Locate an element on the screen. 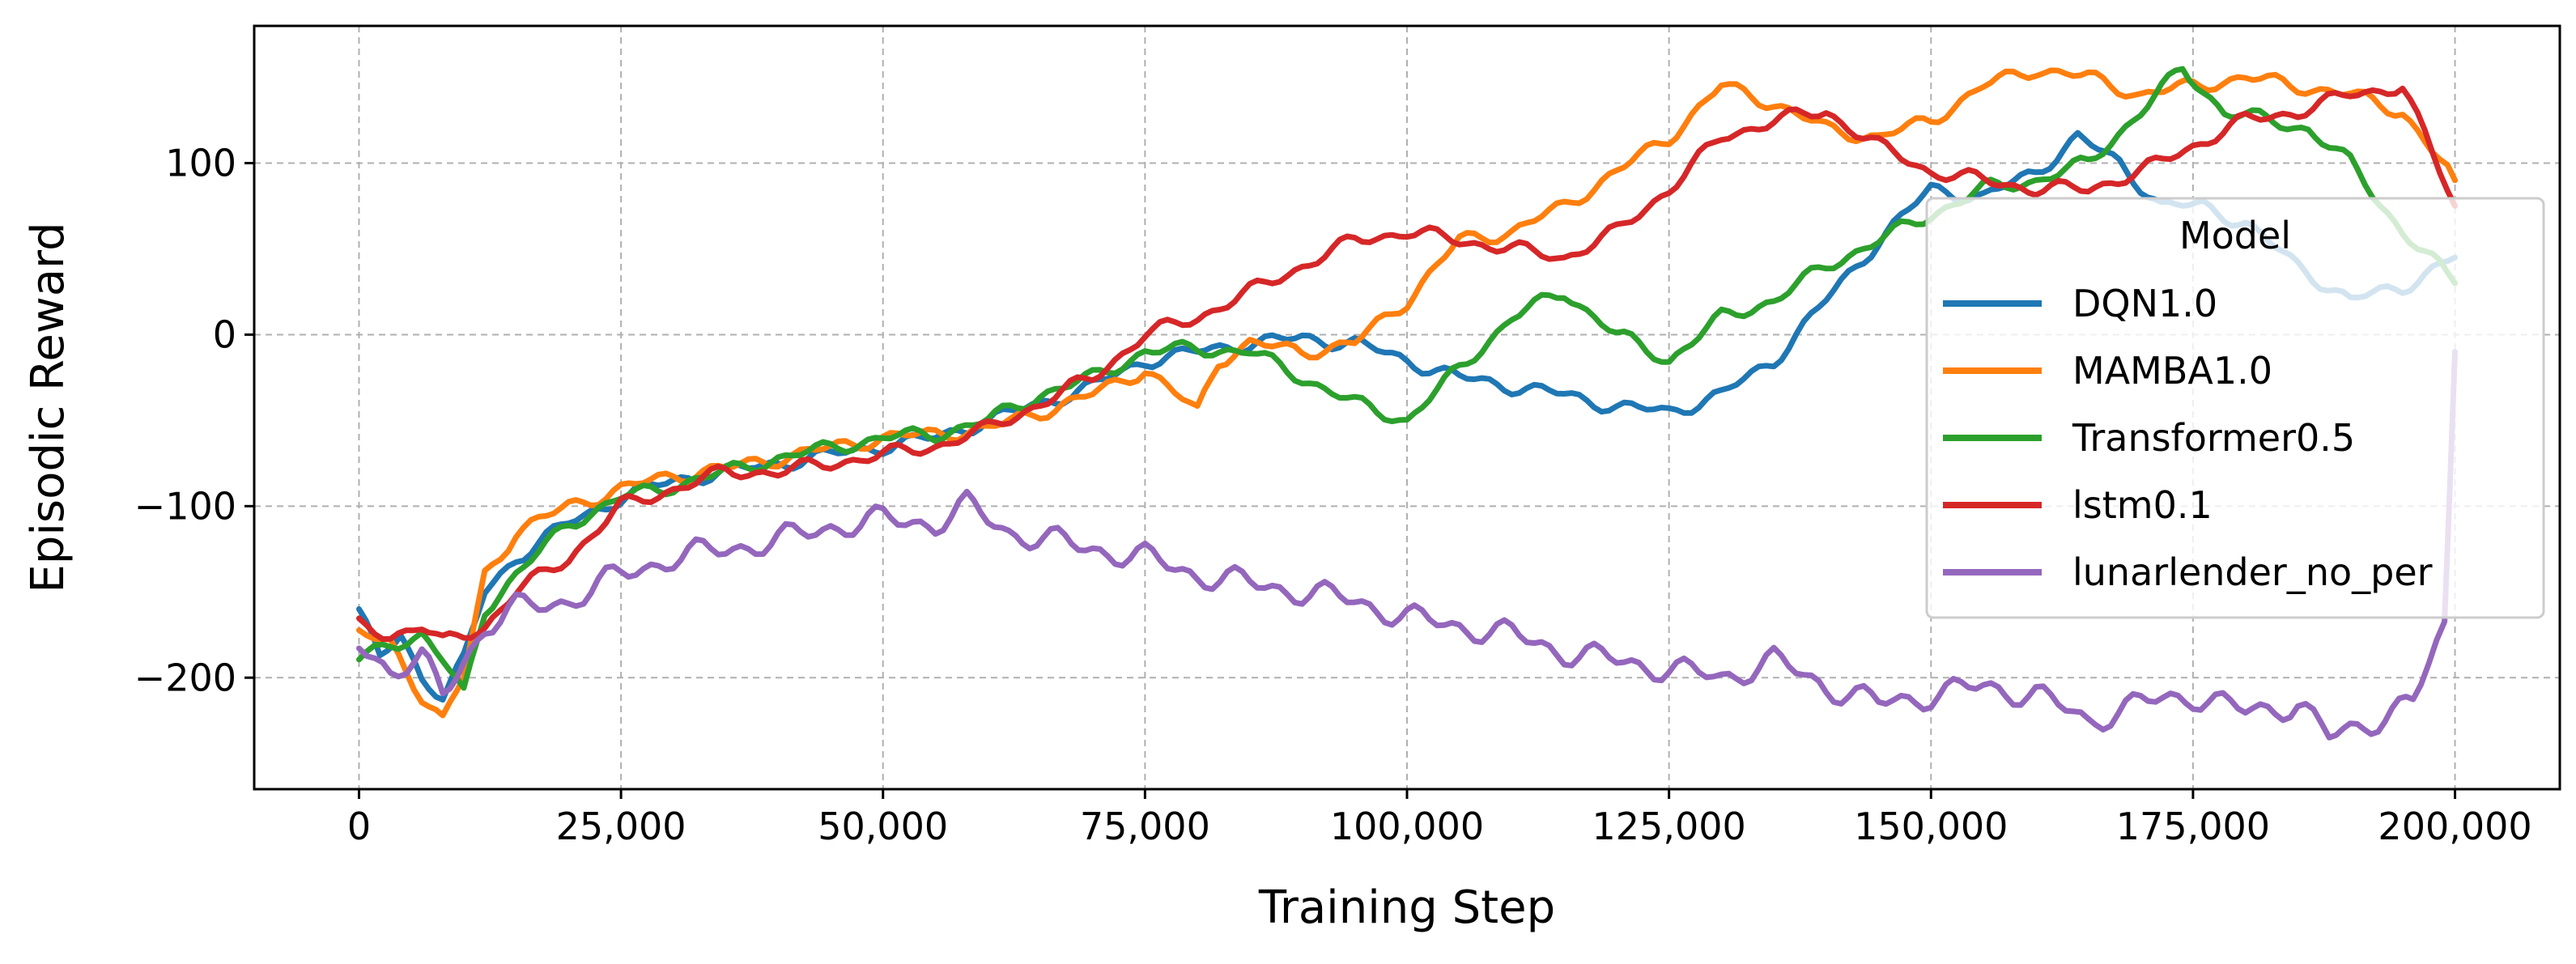 The image size is (2576, 964). legend-label-lstm0-1: lstm0.1 is located at coordinates (2142, 505).